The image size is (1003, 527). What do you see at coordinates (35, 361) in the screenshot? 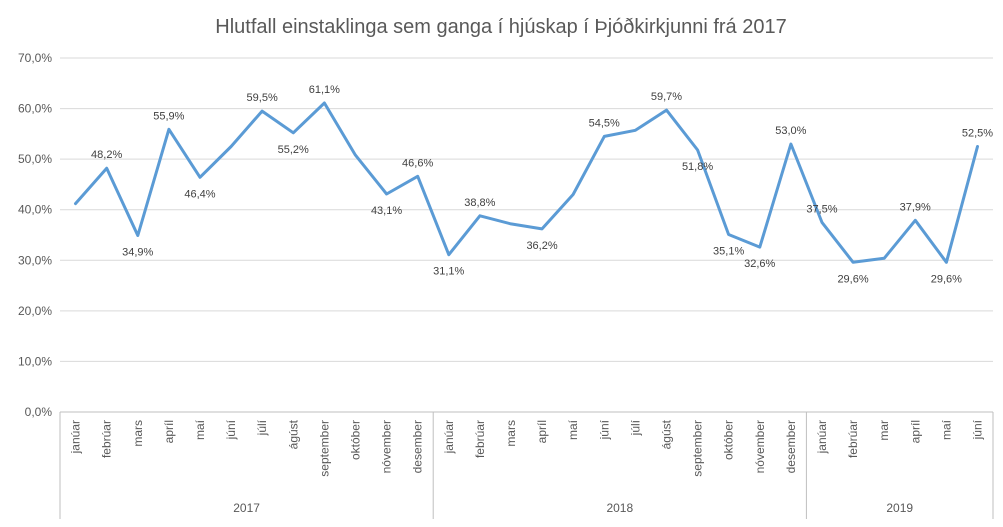
I see `y-tick-label: 10,0%` at bounding box center [35, 361].